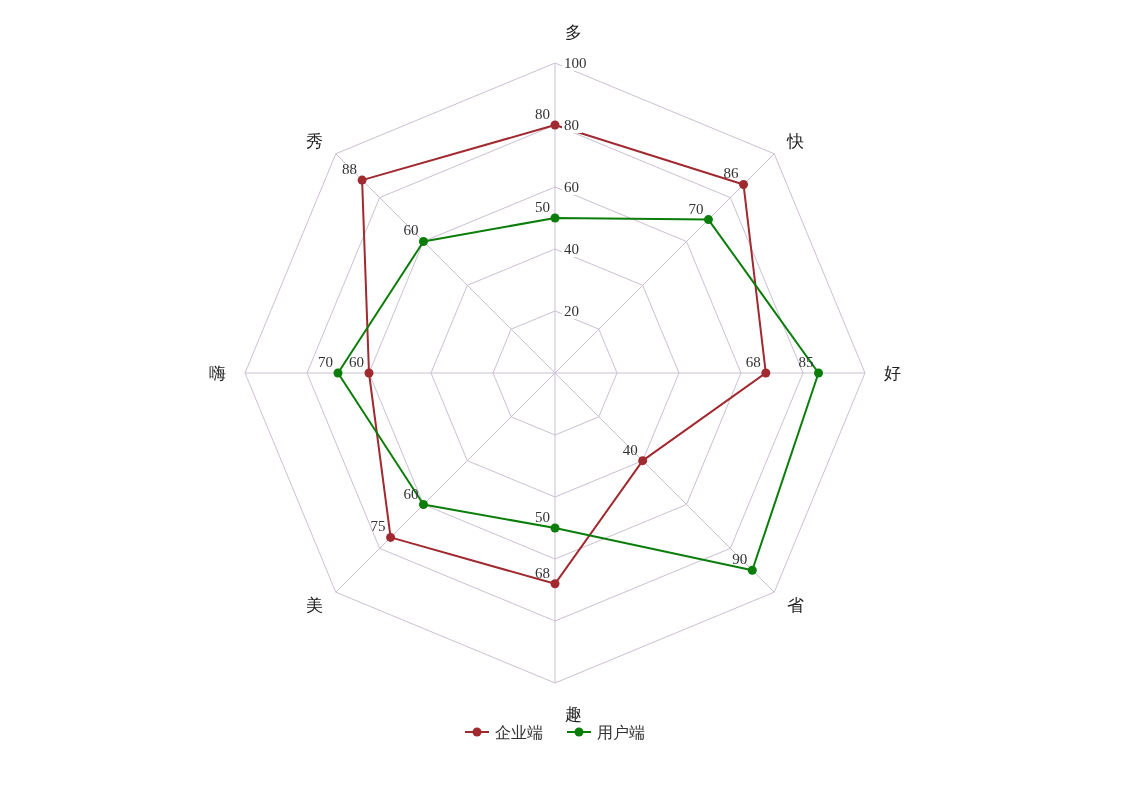  I want to click on y-tick-label: 20, so click(571, 311).